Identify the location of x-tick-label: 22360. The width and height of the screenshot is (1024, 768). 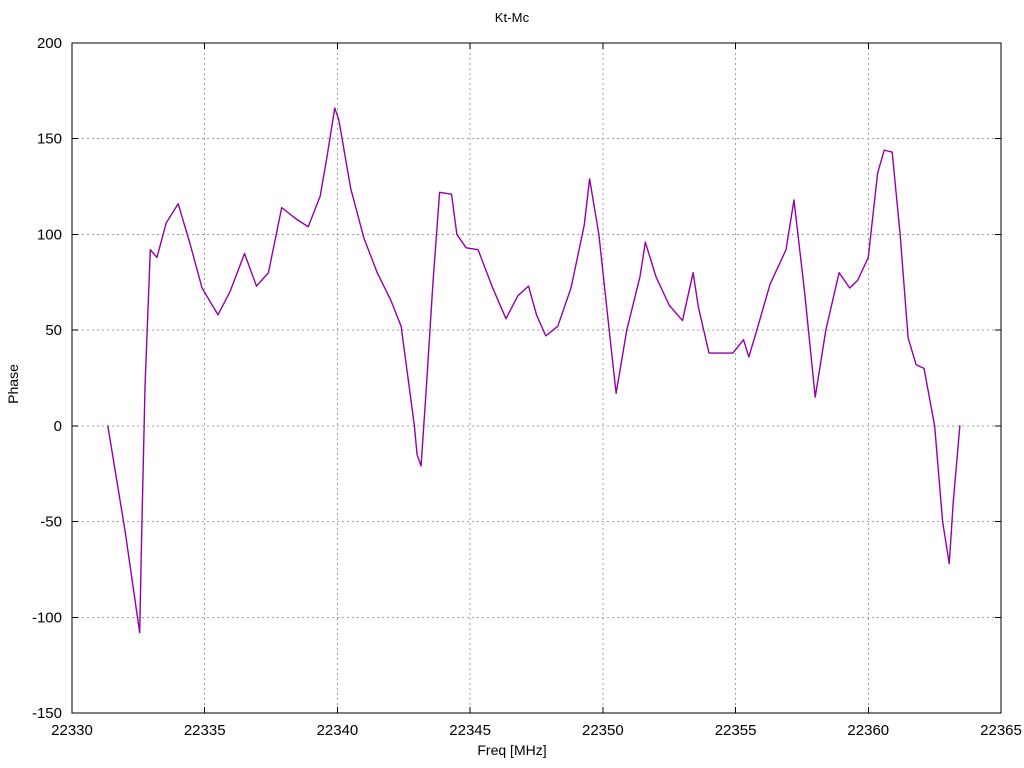
(868, 730).